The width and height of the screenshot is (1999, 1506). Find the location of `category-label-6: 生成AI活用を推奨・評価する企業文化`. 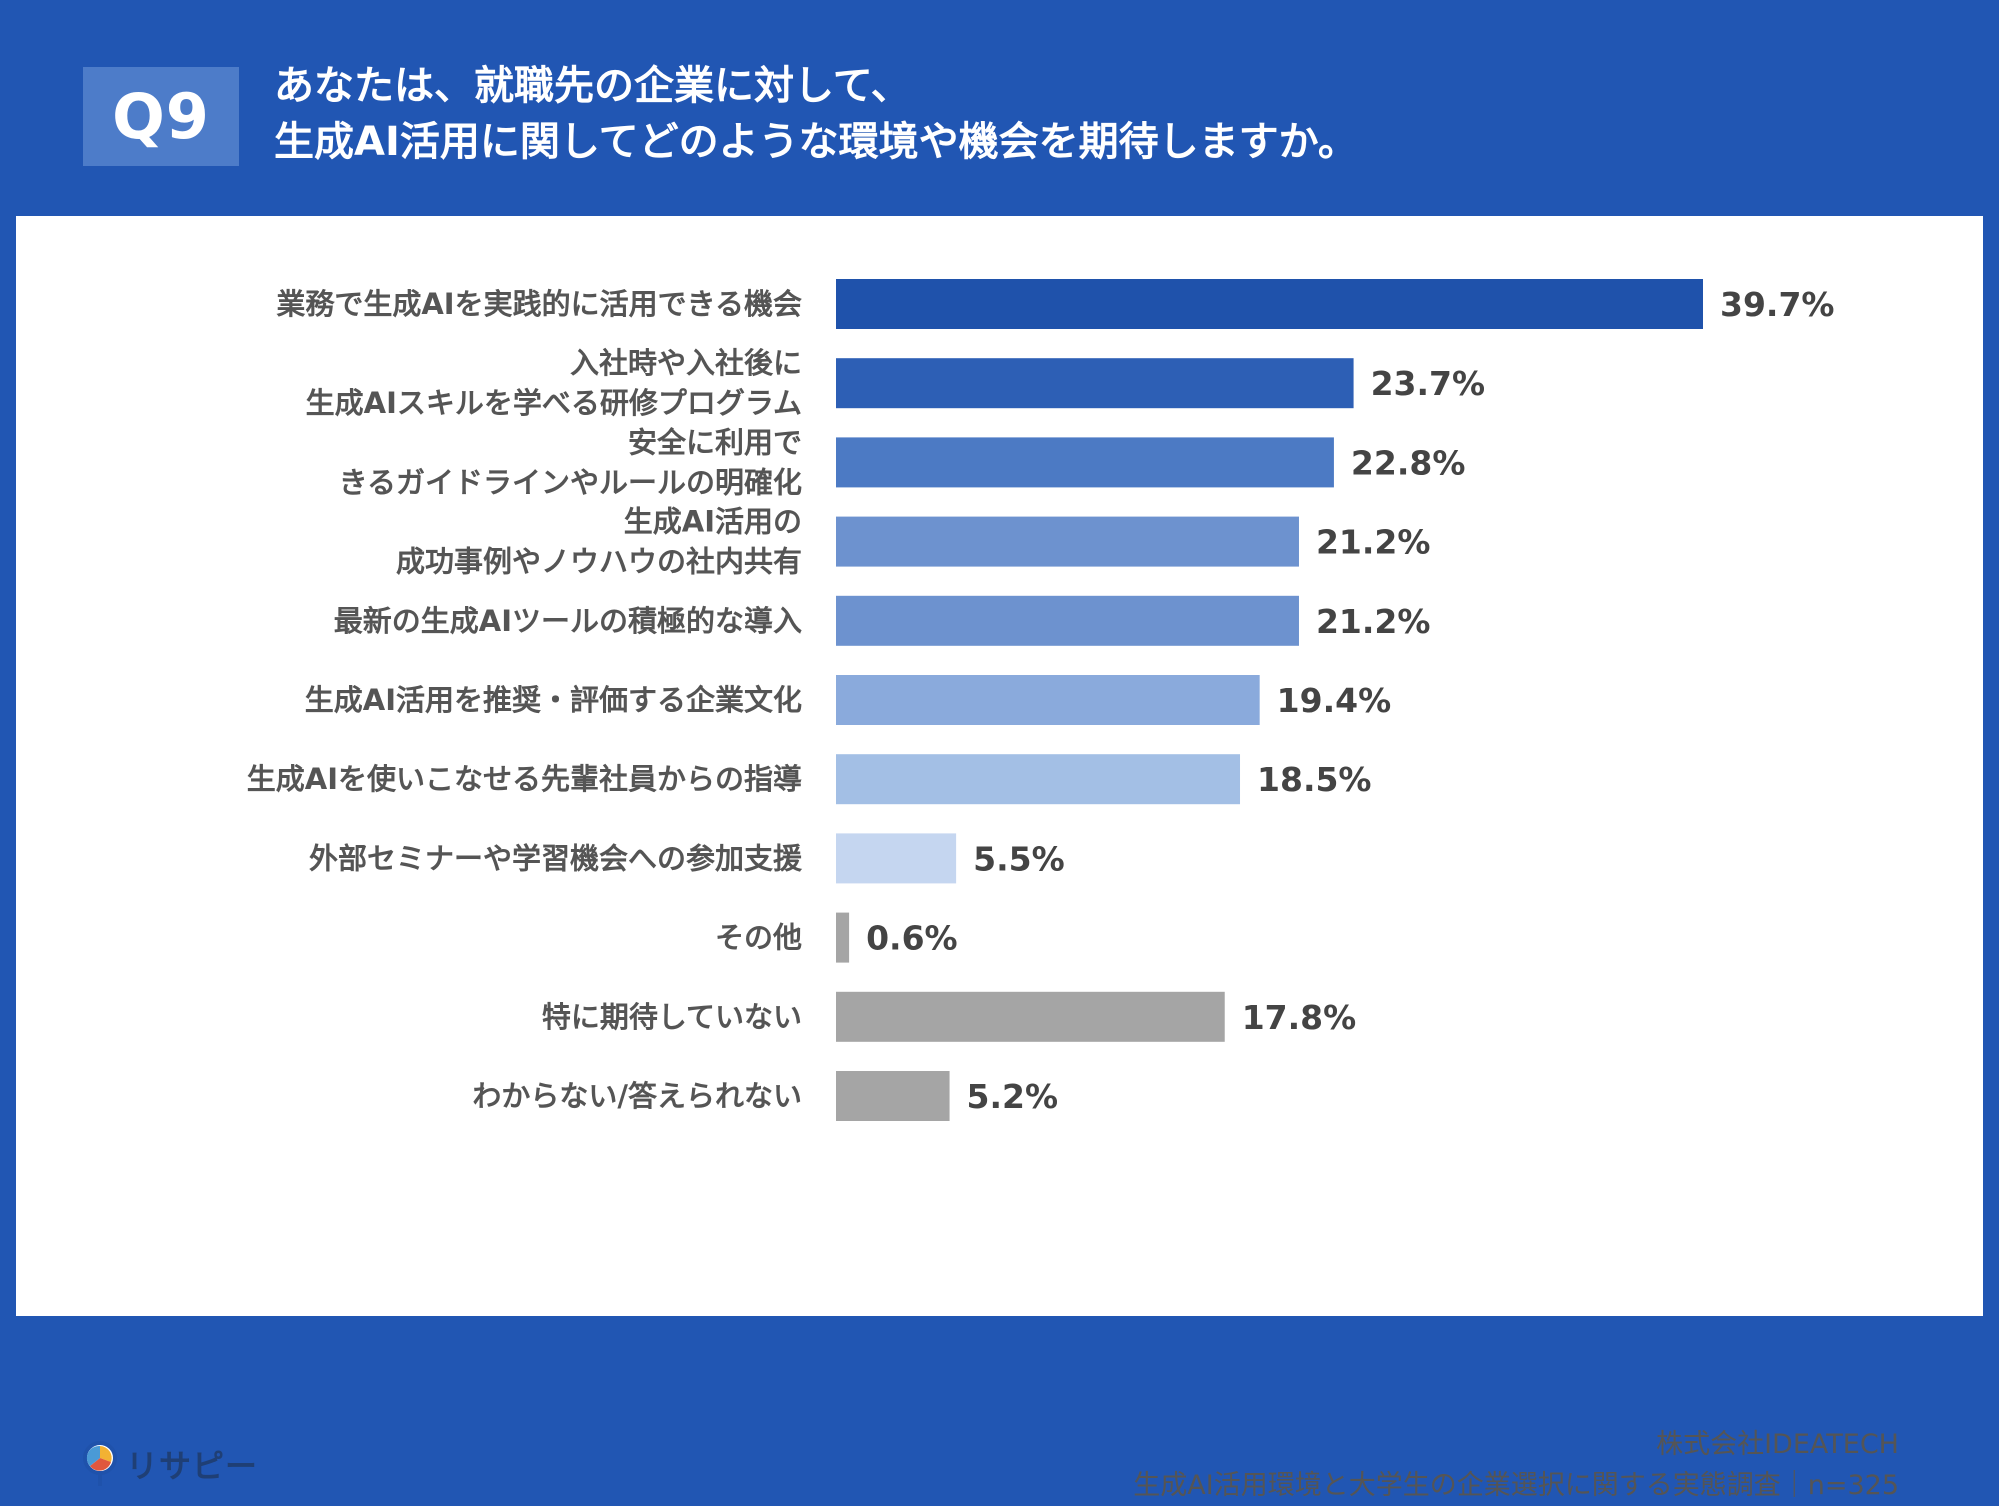

category-label-6: 生成AI活用を推奨・評価する企業文化 is located at coordinates (553, 700).